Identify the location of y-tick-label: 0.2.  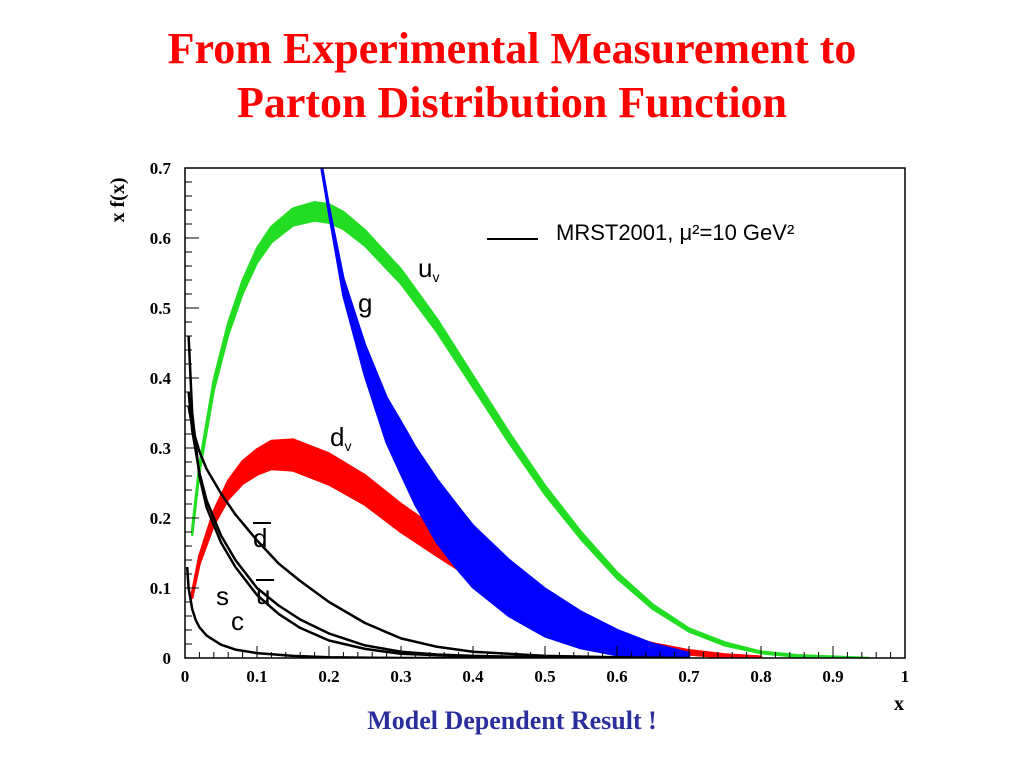
(160, 518).